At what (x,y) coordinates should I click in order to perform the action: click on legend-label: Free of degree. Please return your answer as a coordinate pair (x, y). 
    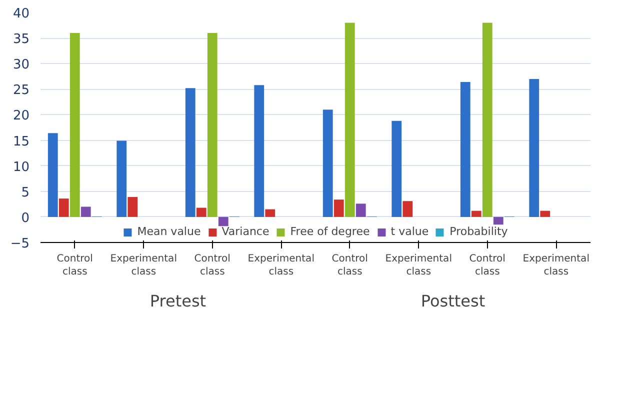
    Looking at the image, I should click on (330, 231).